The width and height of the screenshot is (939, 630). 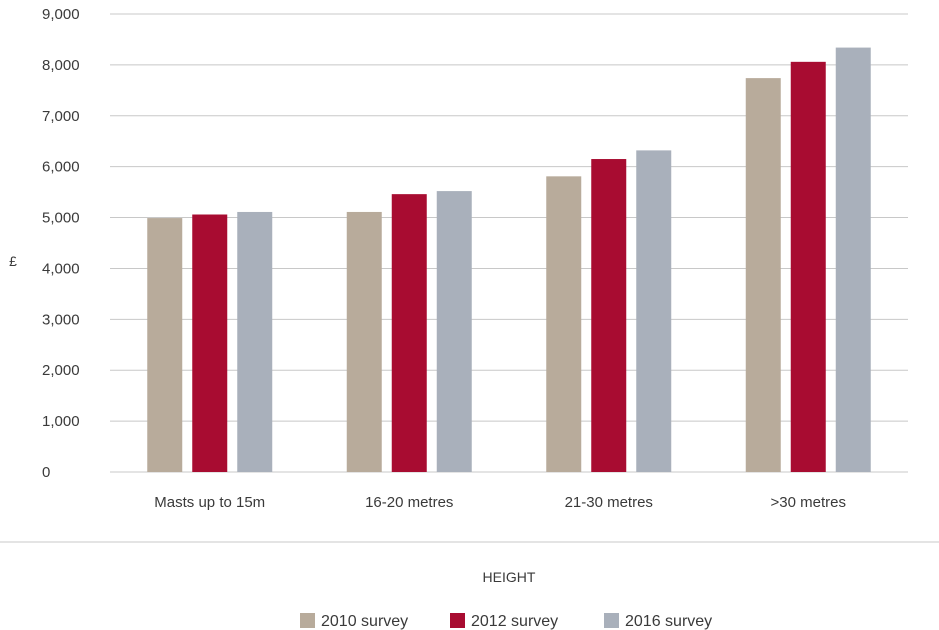 What do you see at coordinates (514, 621) in the screenshot?
I see `legend-label: 2012 survey` at bounding box center [514, 621].